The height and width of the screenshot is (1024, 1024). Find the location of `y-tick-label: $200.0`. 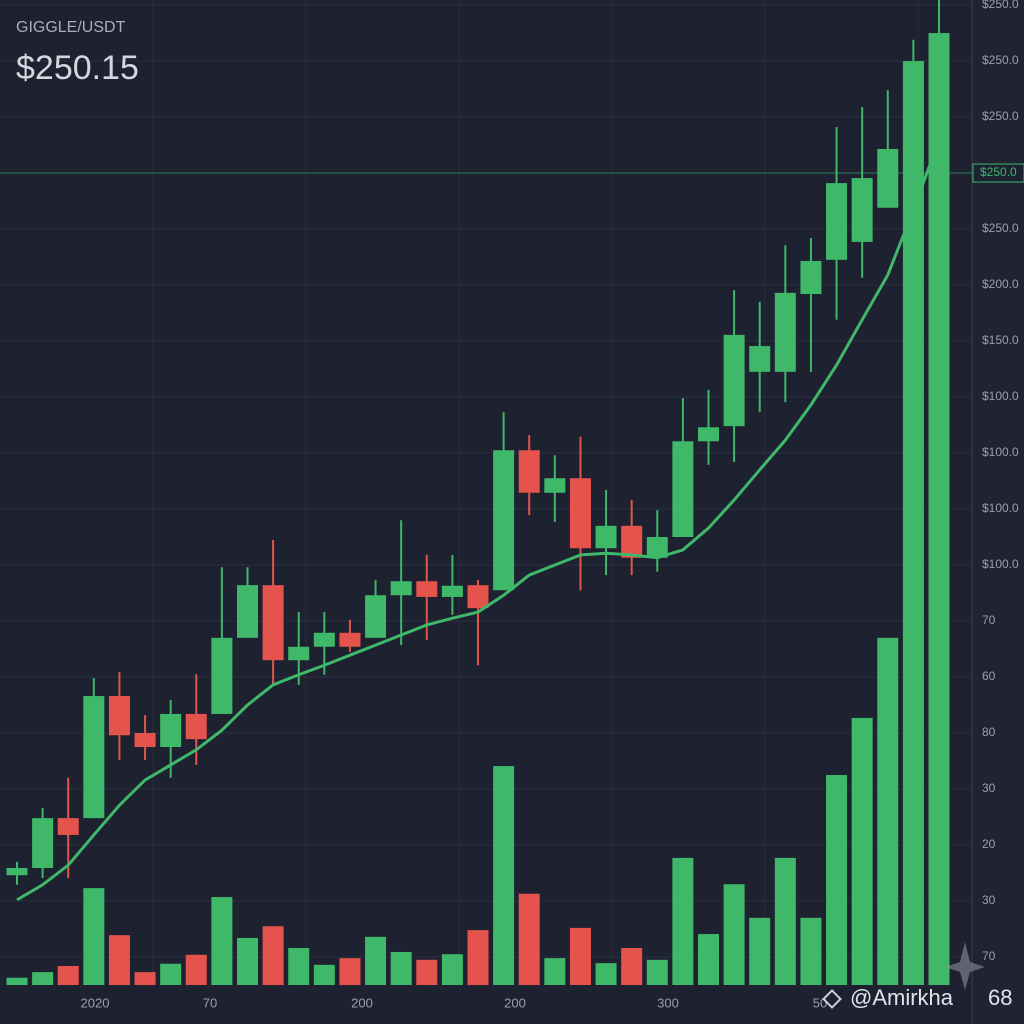

y-tick-label: $200.0 is located at coordinates (1000, 284).